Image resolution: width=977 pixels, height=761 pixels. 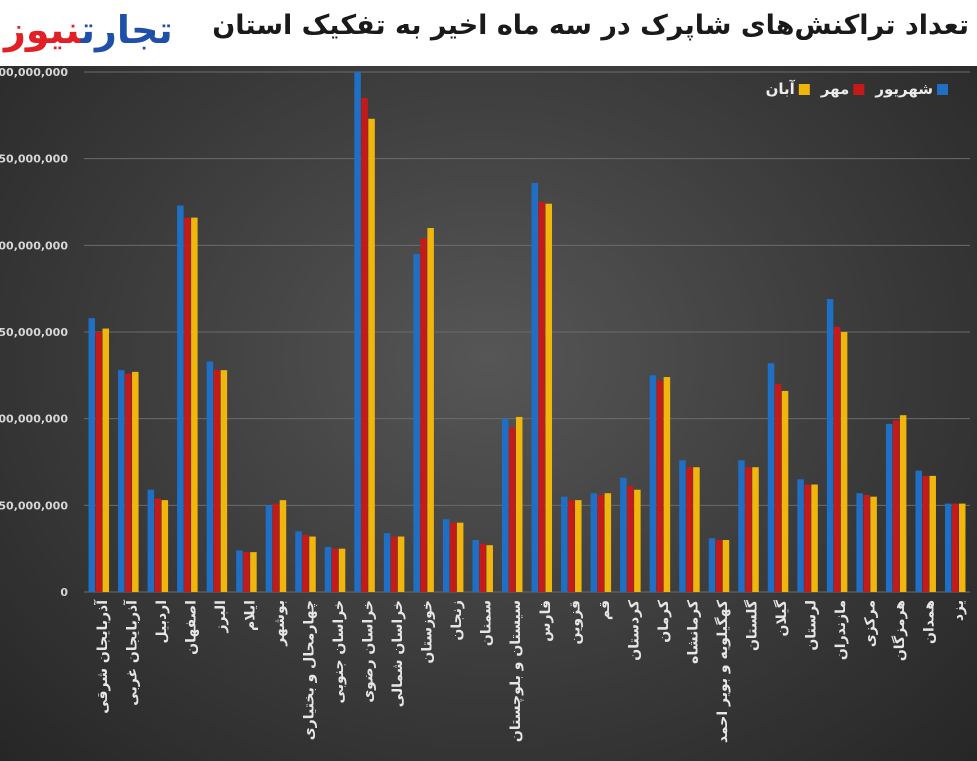 What do you see at coordinates (959, 610) in the screenshot?
I see `x-tick-label: یزد` at bounding box center [959, 610].